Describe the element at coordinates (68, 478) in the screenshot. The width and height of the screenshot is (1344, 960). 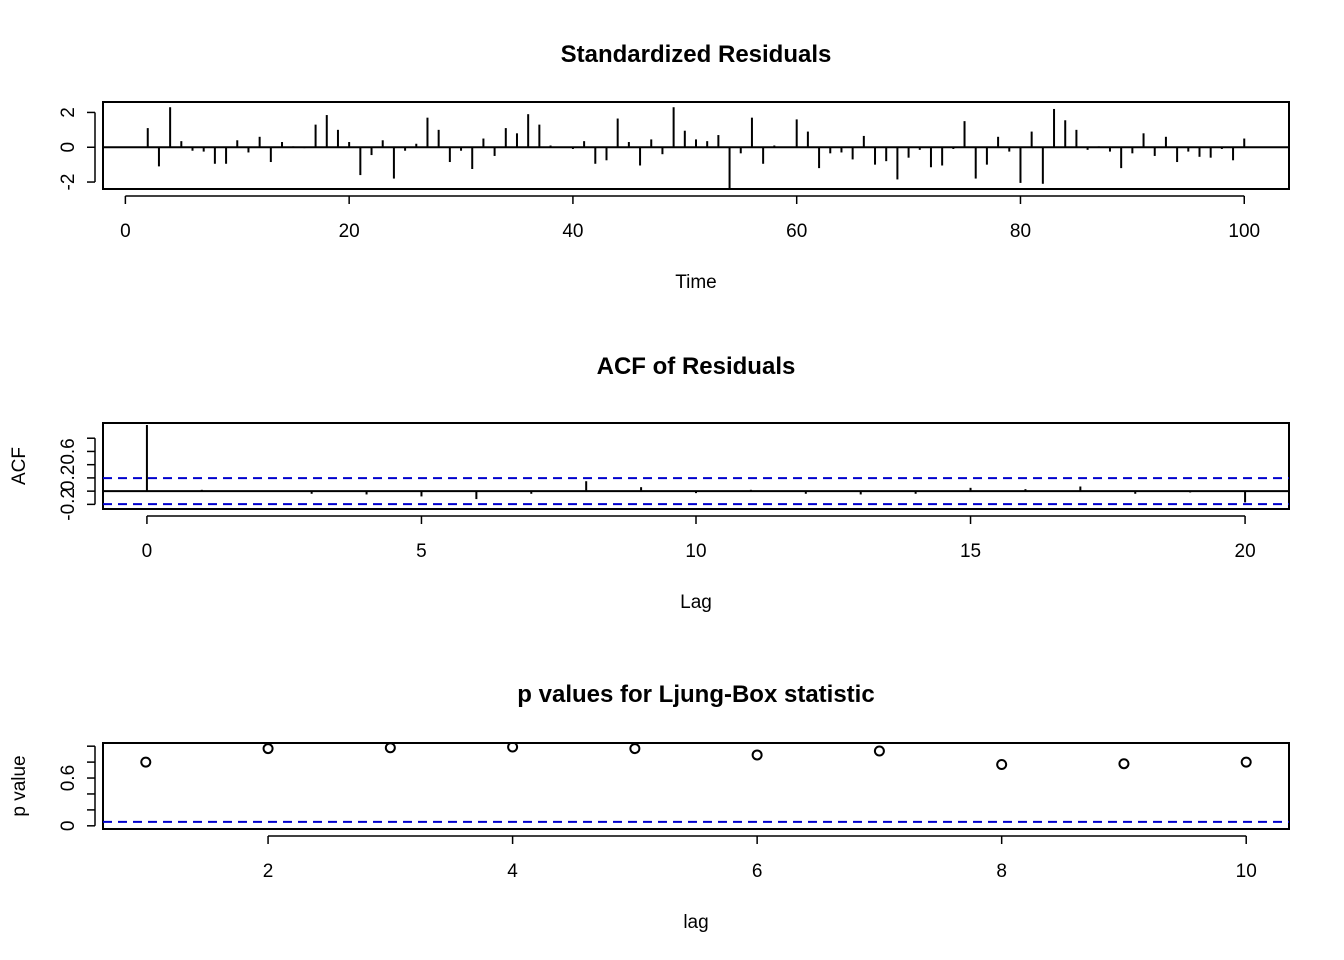
I see `y-tick-label: 0.2` at that location.